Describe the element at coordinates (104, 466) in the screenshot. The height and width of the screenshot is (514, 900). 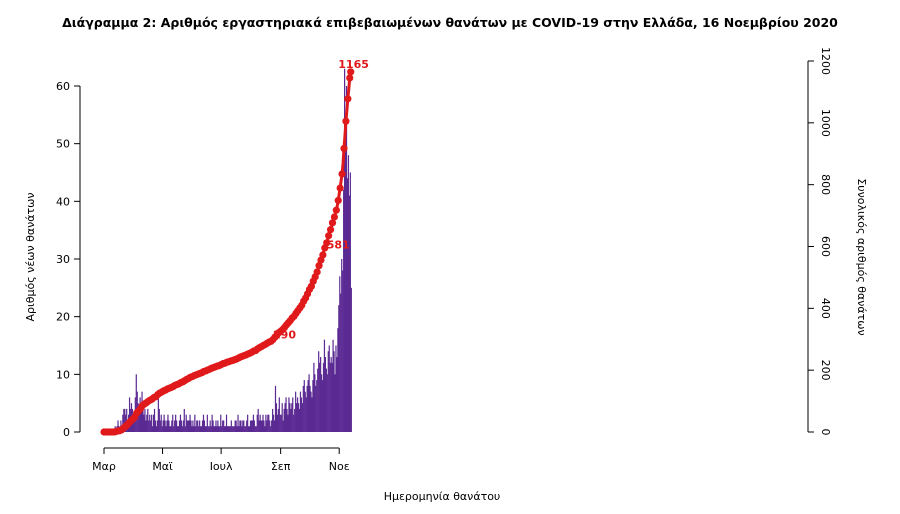
I see `x-tick-label: Μαρ` at that location.